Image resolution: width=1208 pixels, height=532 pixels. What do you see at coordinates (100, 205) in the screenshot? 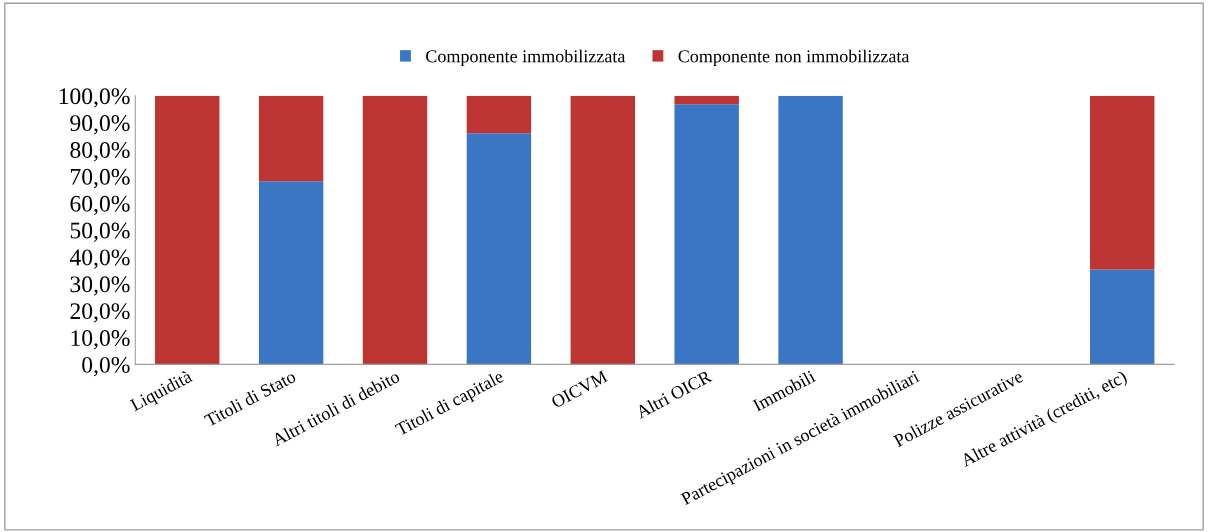
I see `y-tick-label: 60,0%` at bounding box center [100, 205].